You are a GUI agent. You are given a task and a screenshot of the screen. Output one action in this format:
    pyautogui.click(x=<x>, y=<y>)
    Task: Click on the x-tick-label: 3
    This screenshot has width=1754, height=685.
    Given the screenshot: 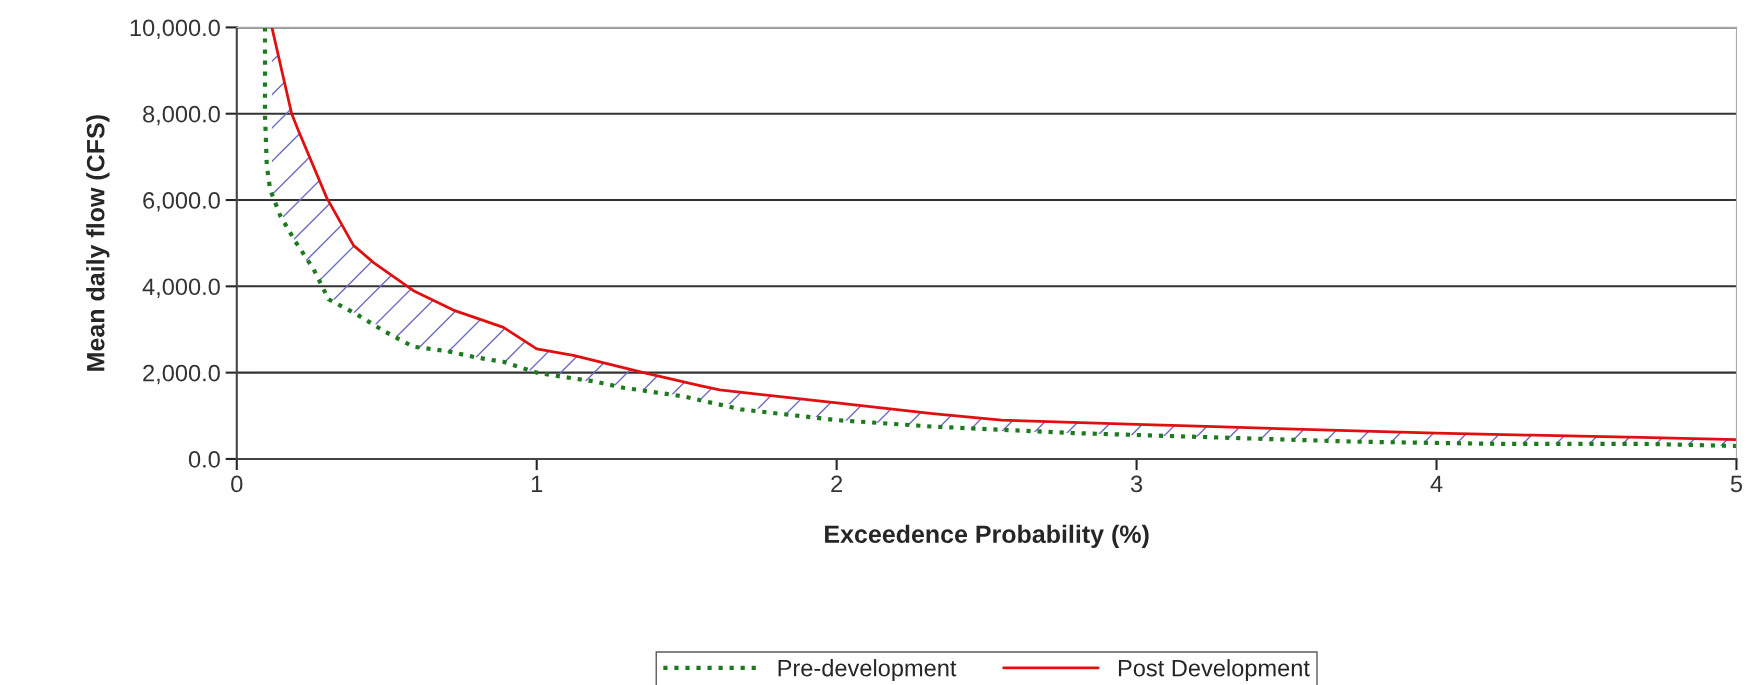 What is the action you would take?
    pyautogui.click(x=1136, y=484)
    